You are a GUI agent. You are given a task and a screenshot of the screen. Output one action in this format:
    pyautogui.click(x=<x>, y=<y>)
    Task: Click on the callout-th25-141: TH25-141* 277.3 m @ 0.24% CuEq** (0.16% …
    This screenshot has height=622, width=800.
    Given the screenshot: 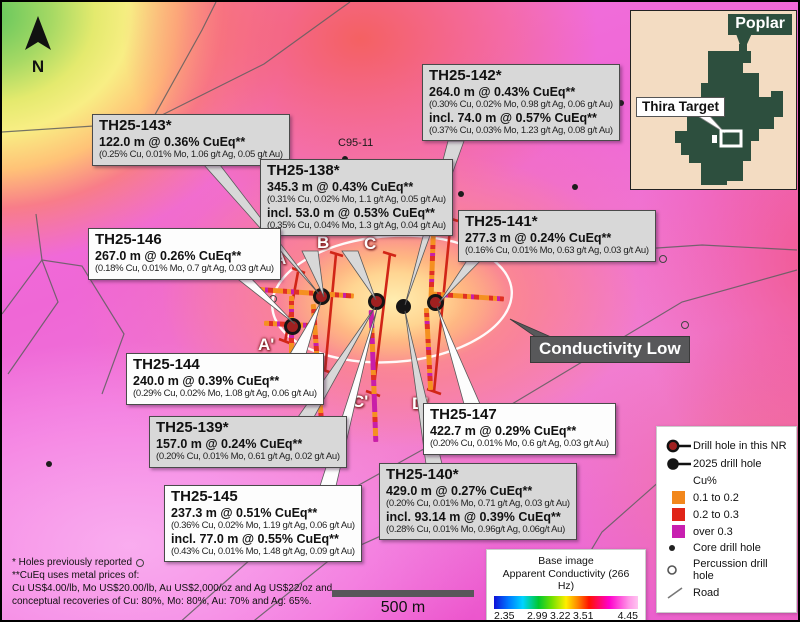 What is the action you would take?
    pyautogui.click(x=557, y=236)
    